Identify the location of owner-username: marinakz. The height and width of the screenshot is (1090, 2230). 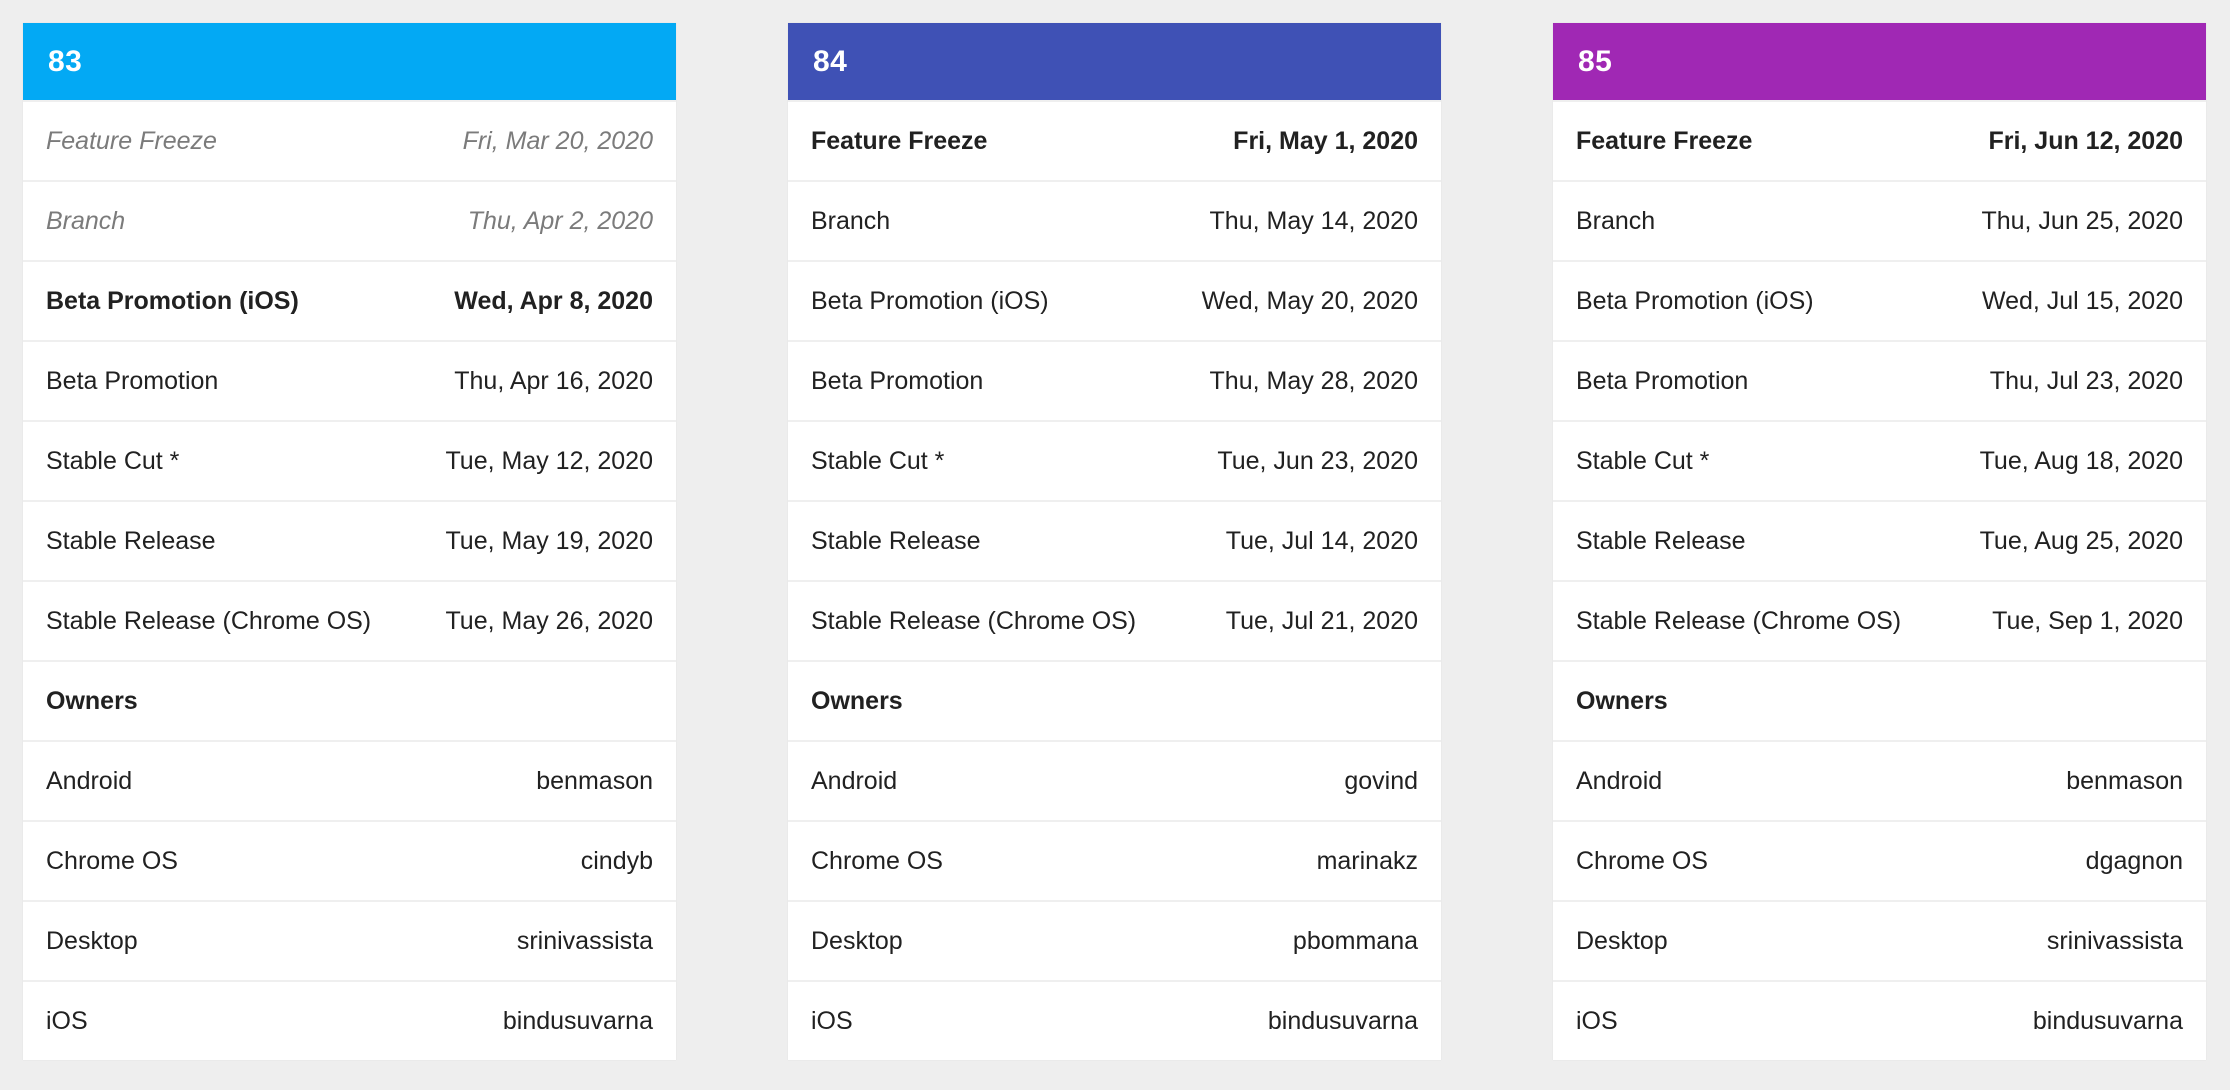
(1367, 860).